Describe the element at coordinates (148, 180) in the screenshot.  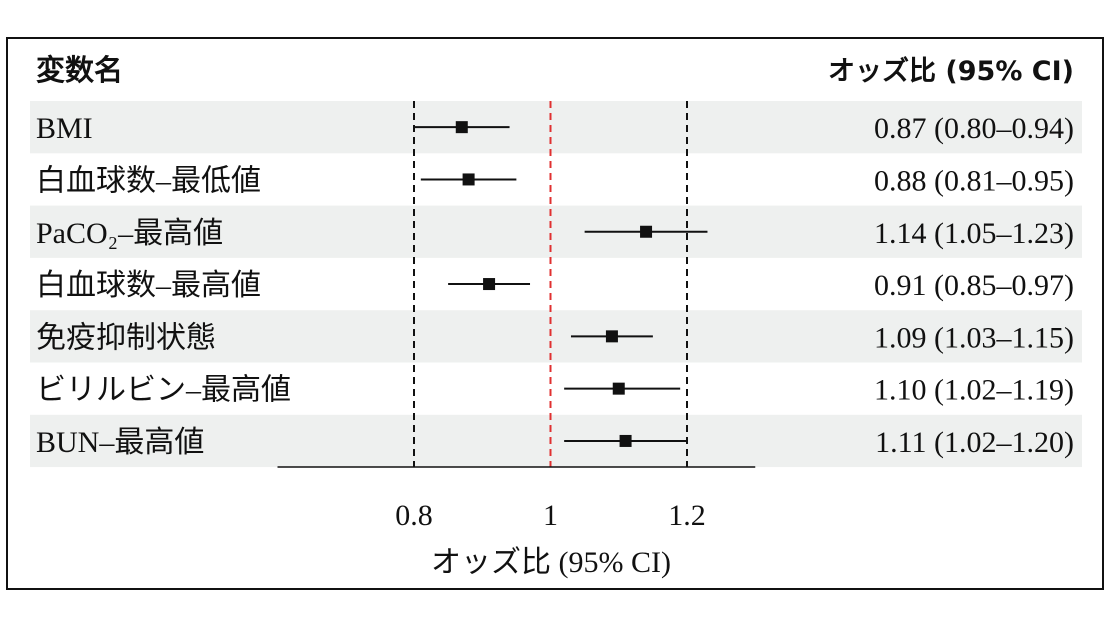
I see `row-label: 白血球数–最低値` at that location.